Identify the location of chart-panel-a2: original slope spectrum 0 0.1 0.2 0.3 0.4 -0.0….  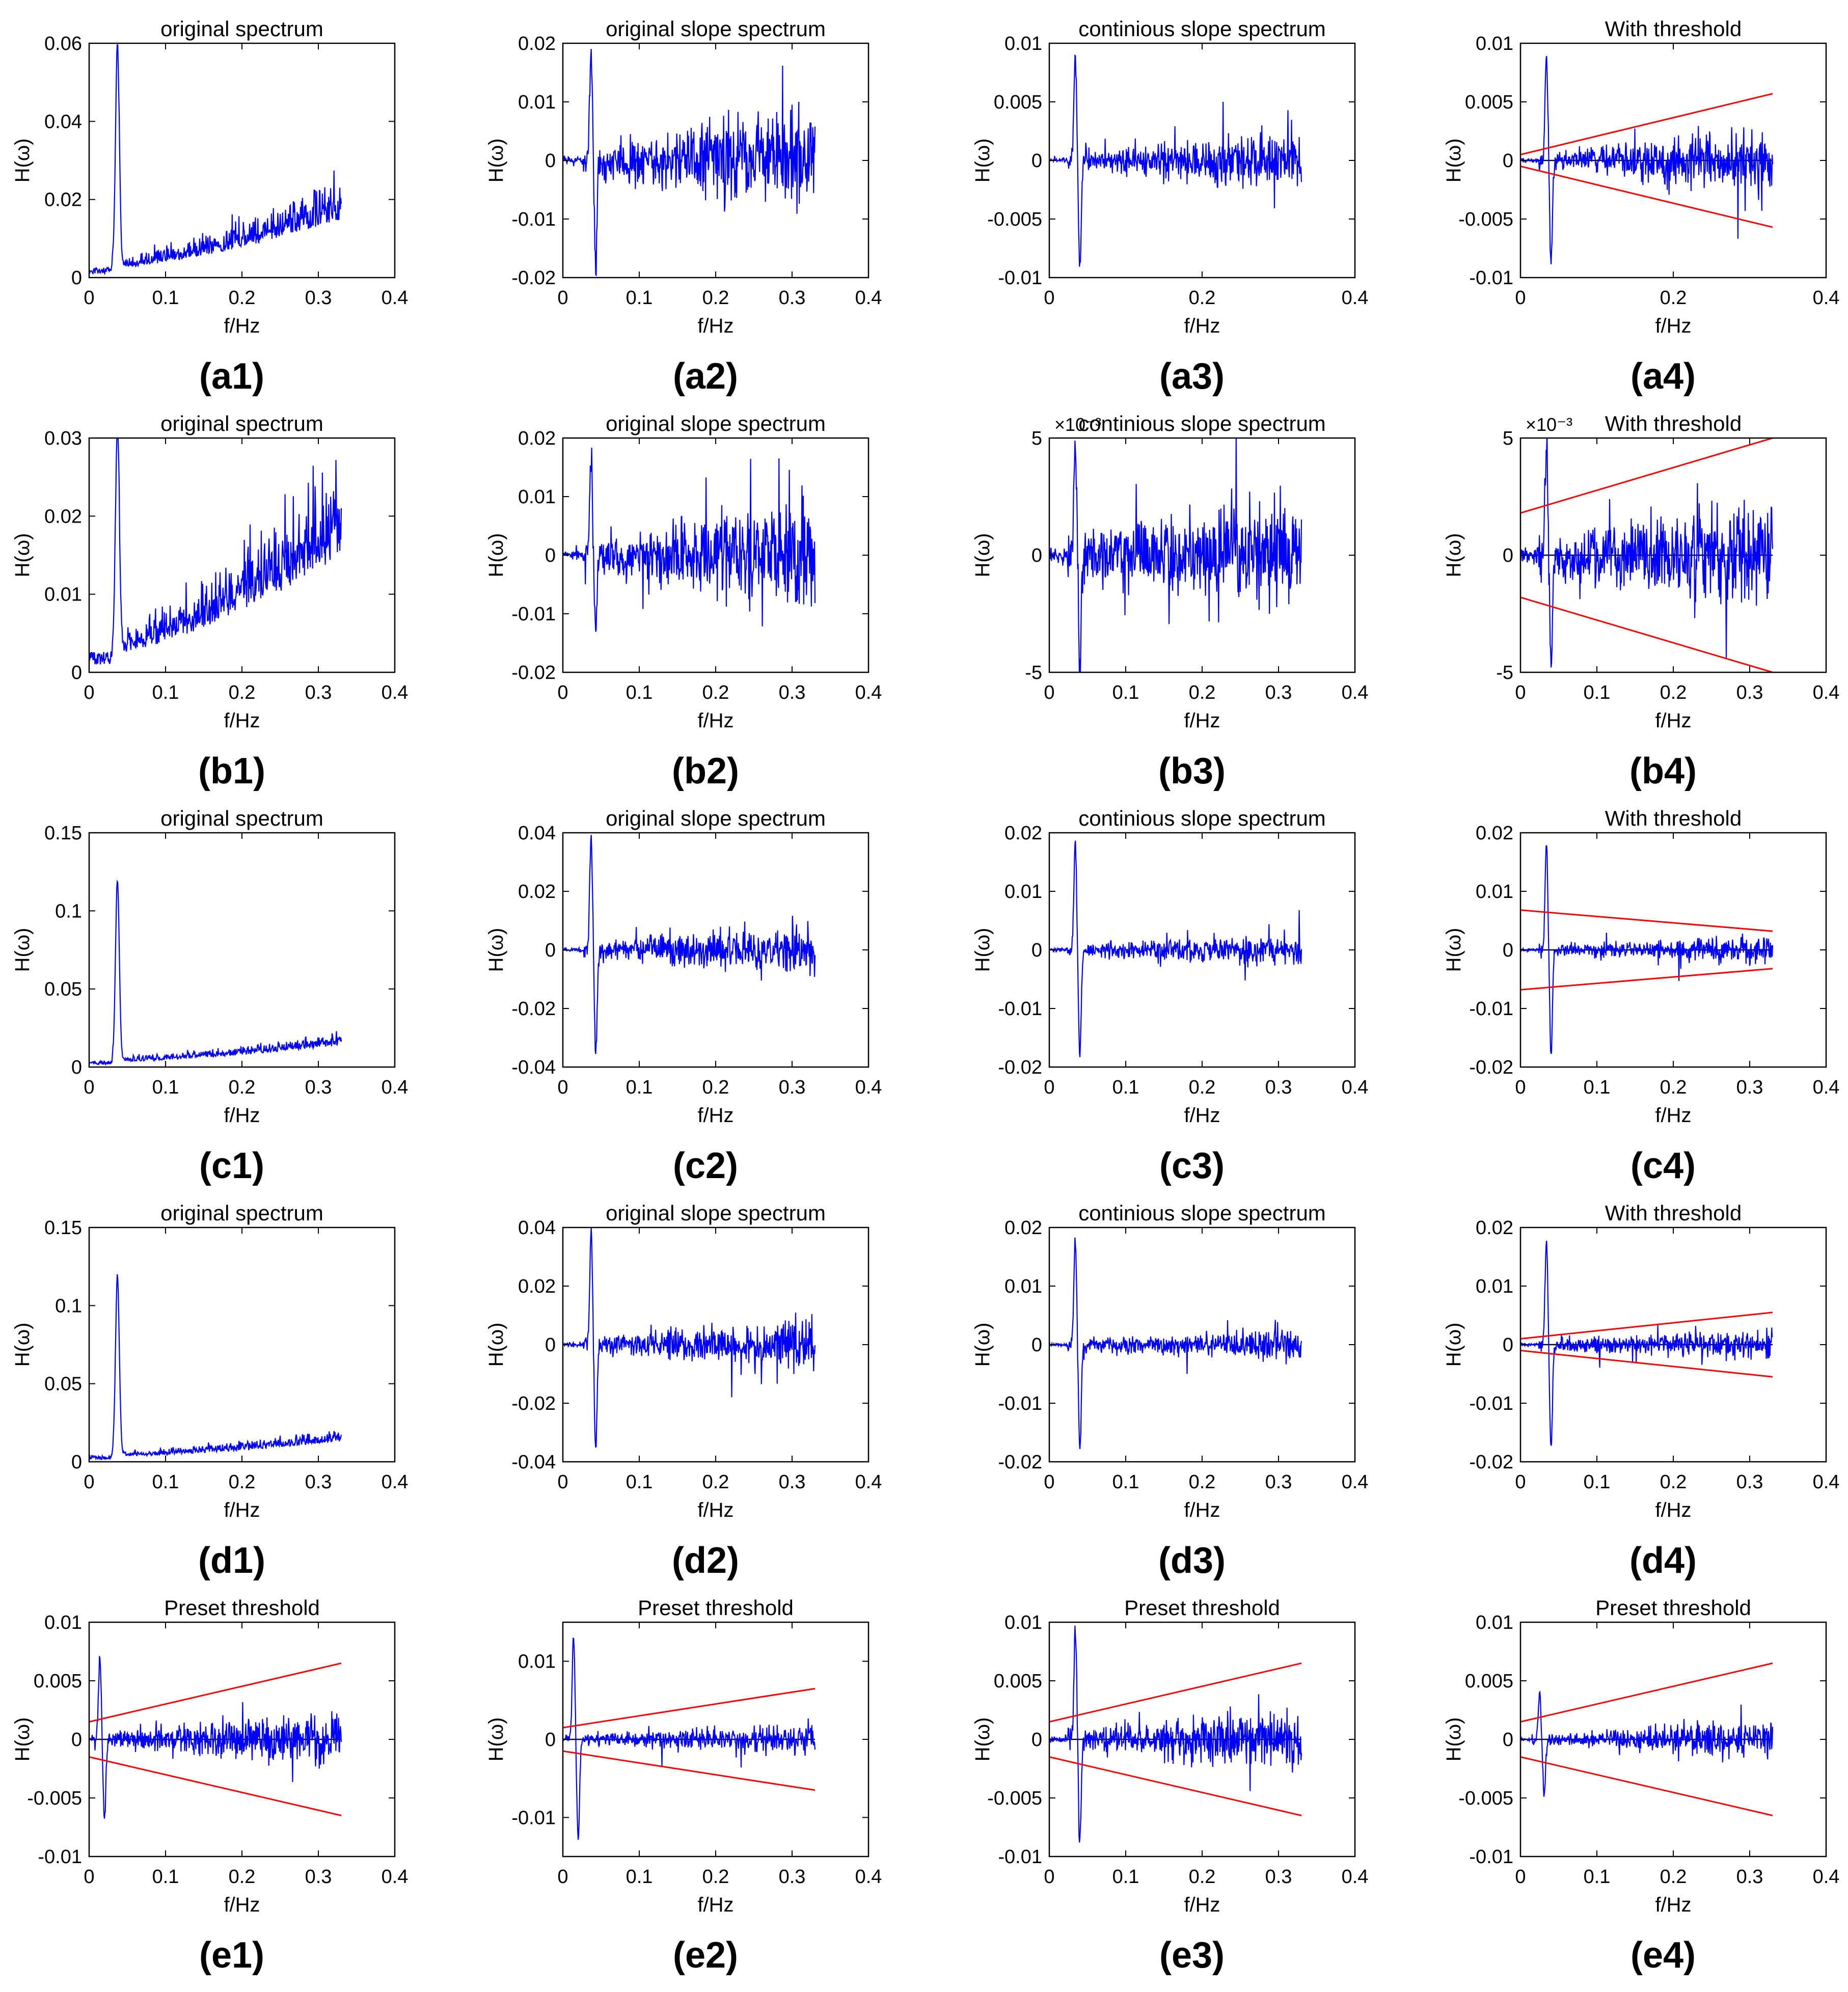
(684, 207).